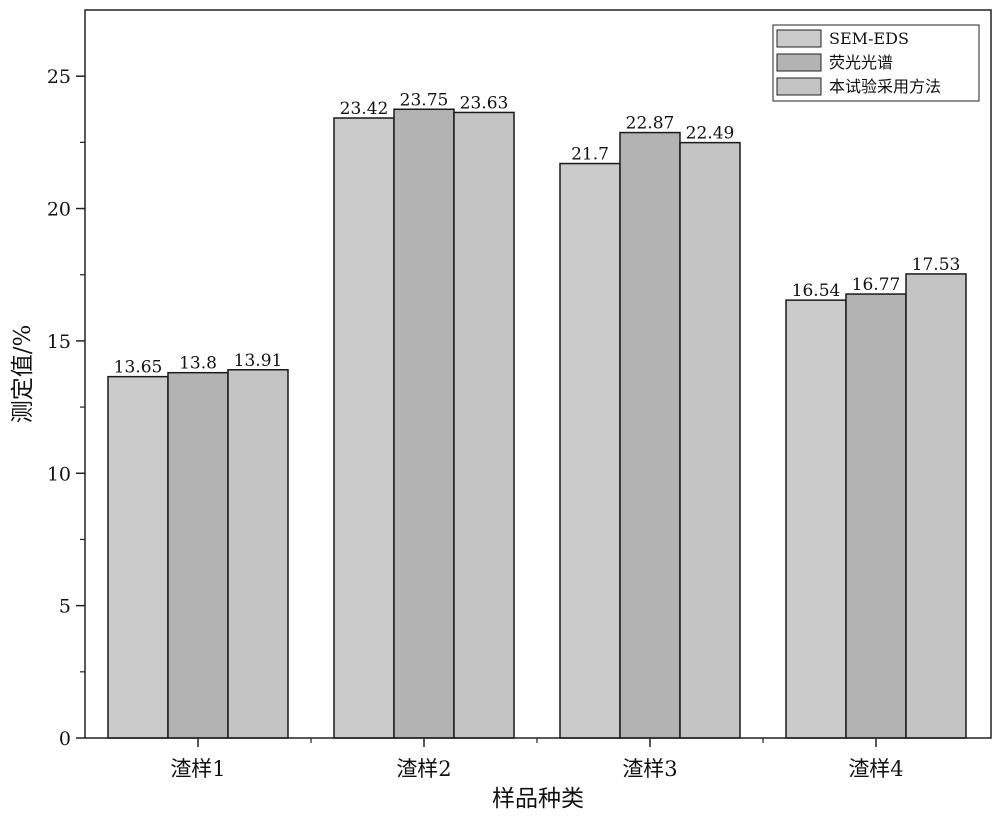  Describe the element at coordinates (936, 265) in the screenshot. I see `bar-value-label: 17.53` at that location.